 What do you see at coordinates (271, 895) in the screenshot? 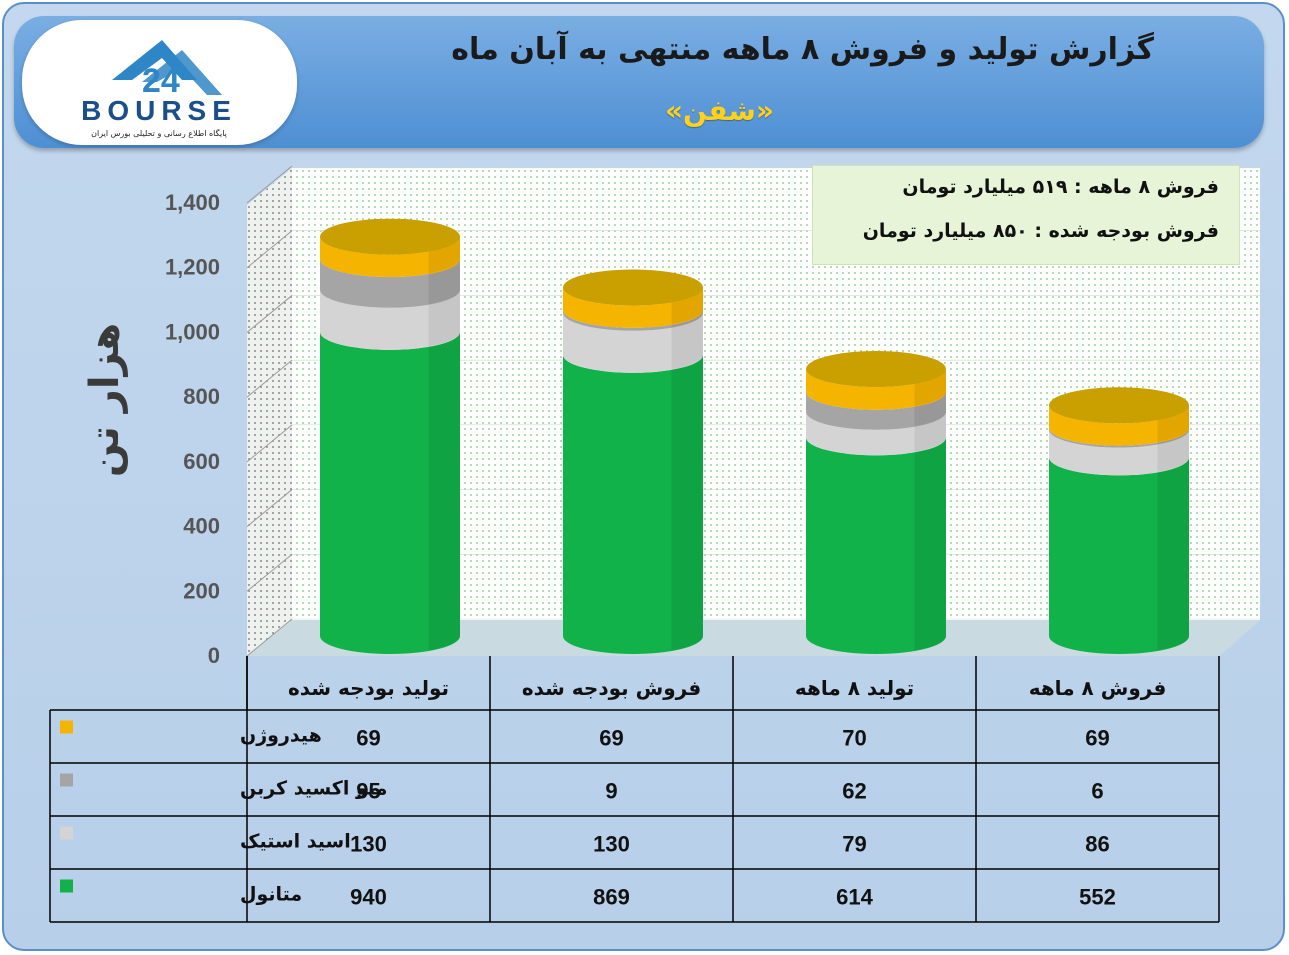
I see `legend-label: متانول` at bounding box center [271, 895].